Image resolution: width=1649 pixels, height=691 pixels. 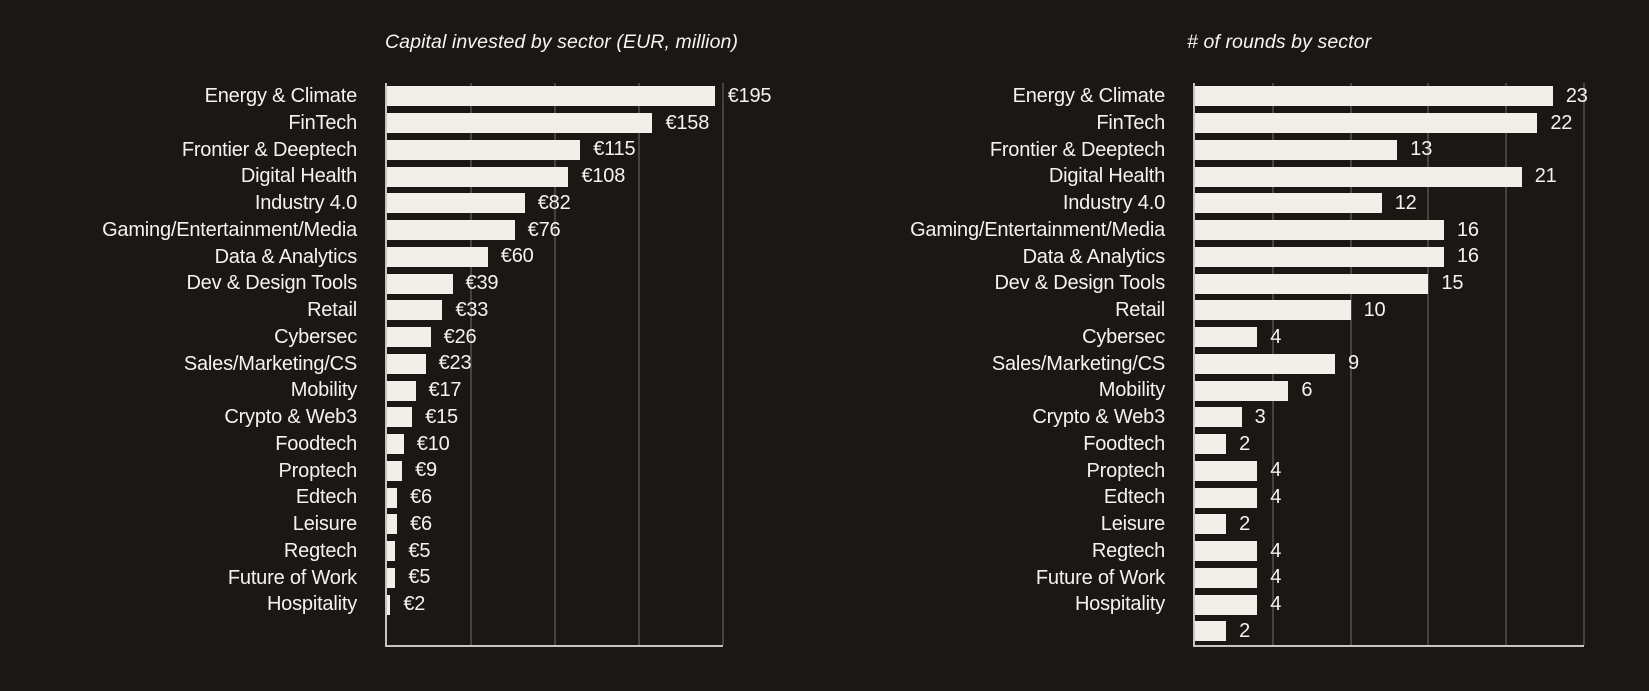 I want to click on value-label: 3, so click(x=1260, y=416).